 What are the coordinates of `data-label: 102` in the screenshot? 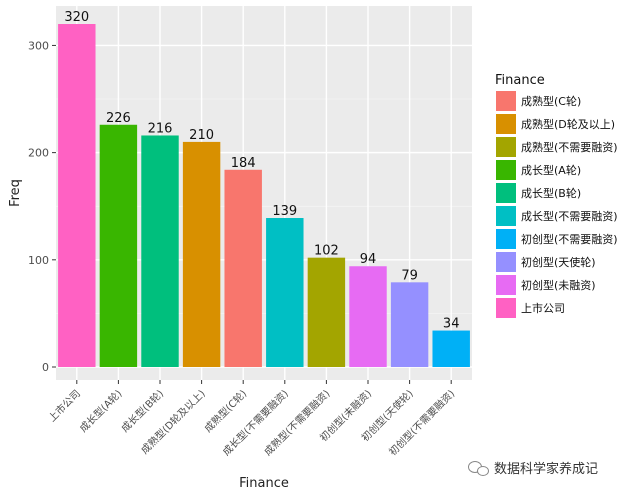 It's located at (326, 251).